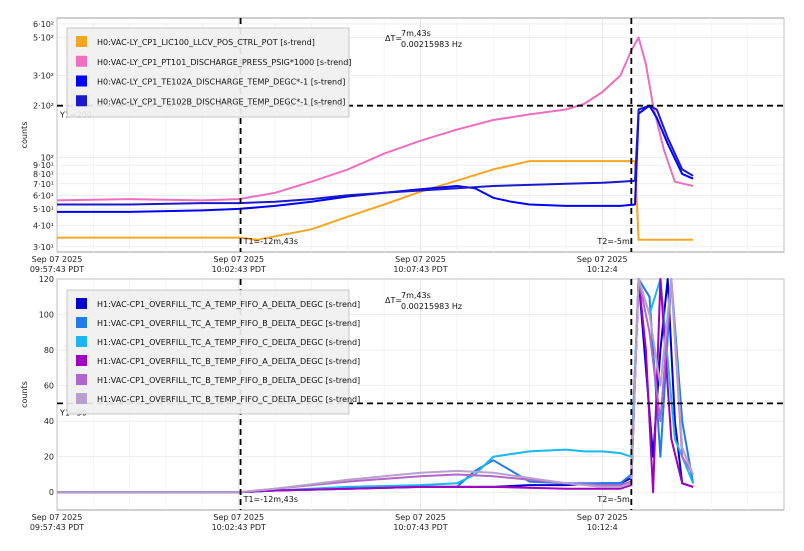 This screenshot has width=804, height=551. I want to click on y-tick-label: 20, so click(49, 457).